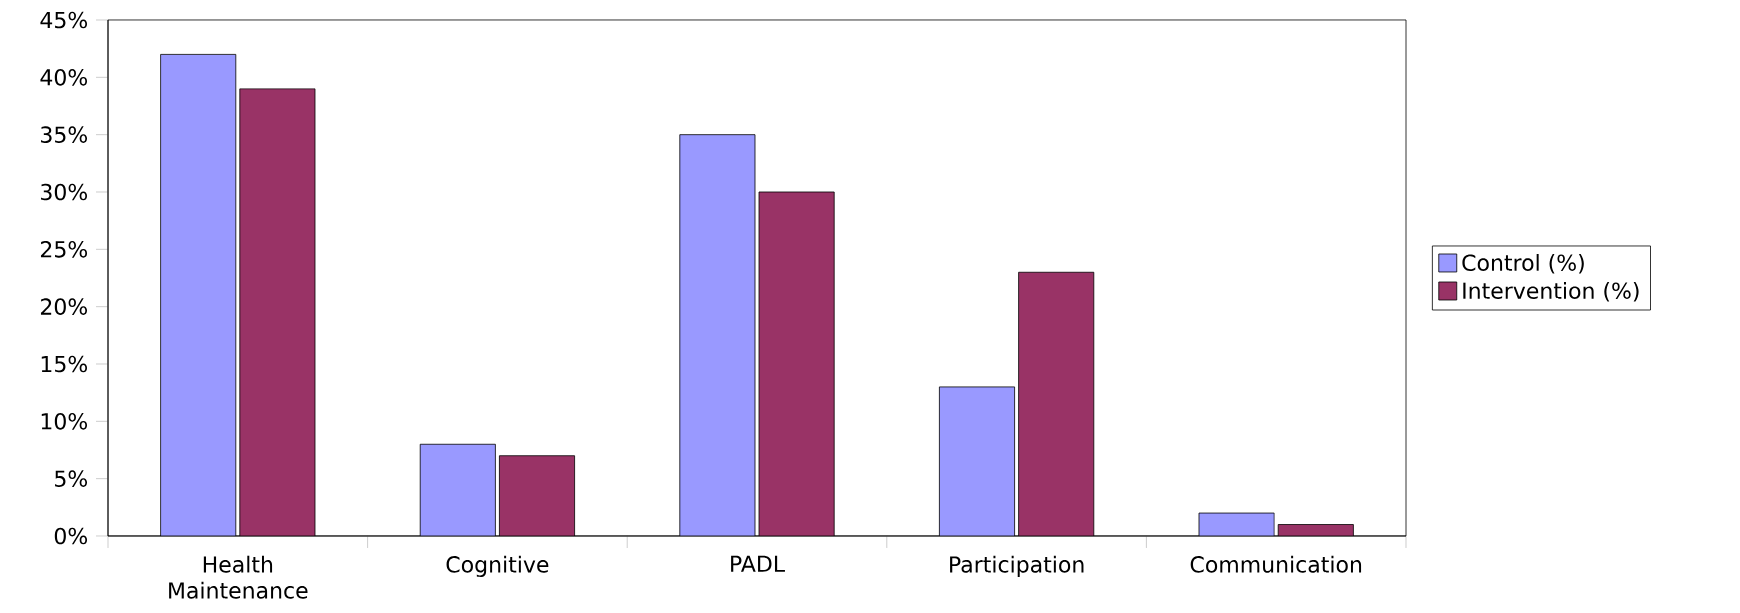 This screenshot has height=613, width=1740. What do you see at coordinates (758, 563) in the screenshot?
I see `x-tick-label: PADL` at bounding box center [758, 563].